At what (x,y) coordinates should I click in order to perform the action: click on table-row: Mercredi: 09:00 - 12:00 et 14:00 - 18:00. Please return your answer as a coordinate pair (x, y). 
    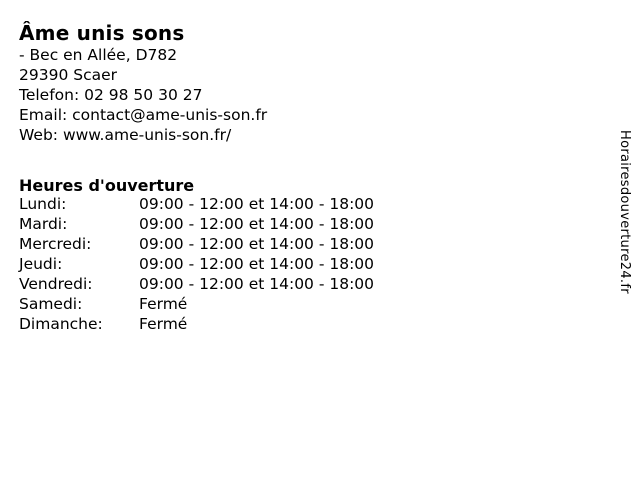
    Looking at the image, I should click on (196, 244).